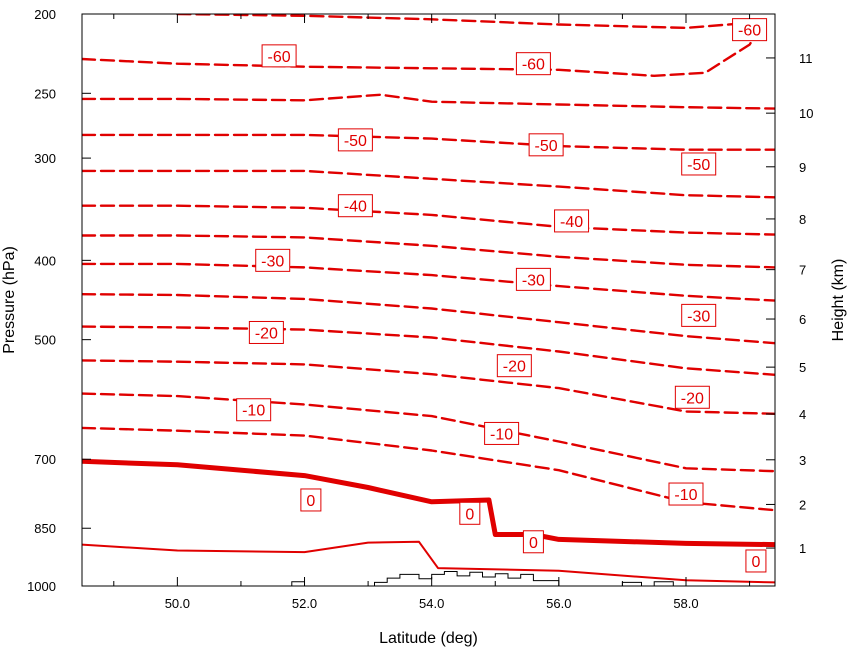 This screenshot has width=850, height=650. I want to click on x-tick-label: 54.0, so click(431, 603).